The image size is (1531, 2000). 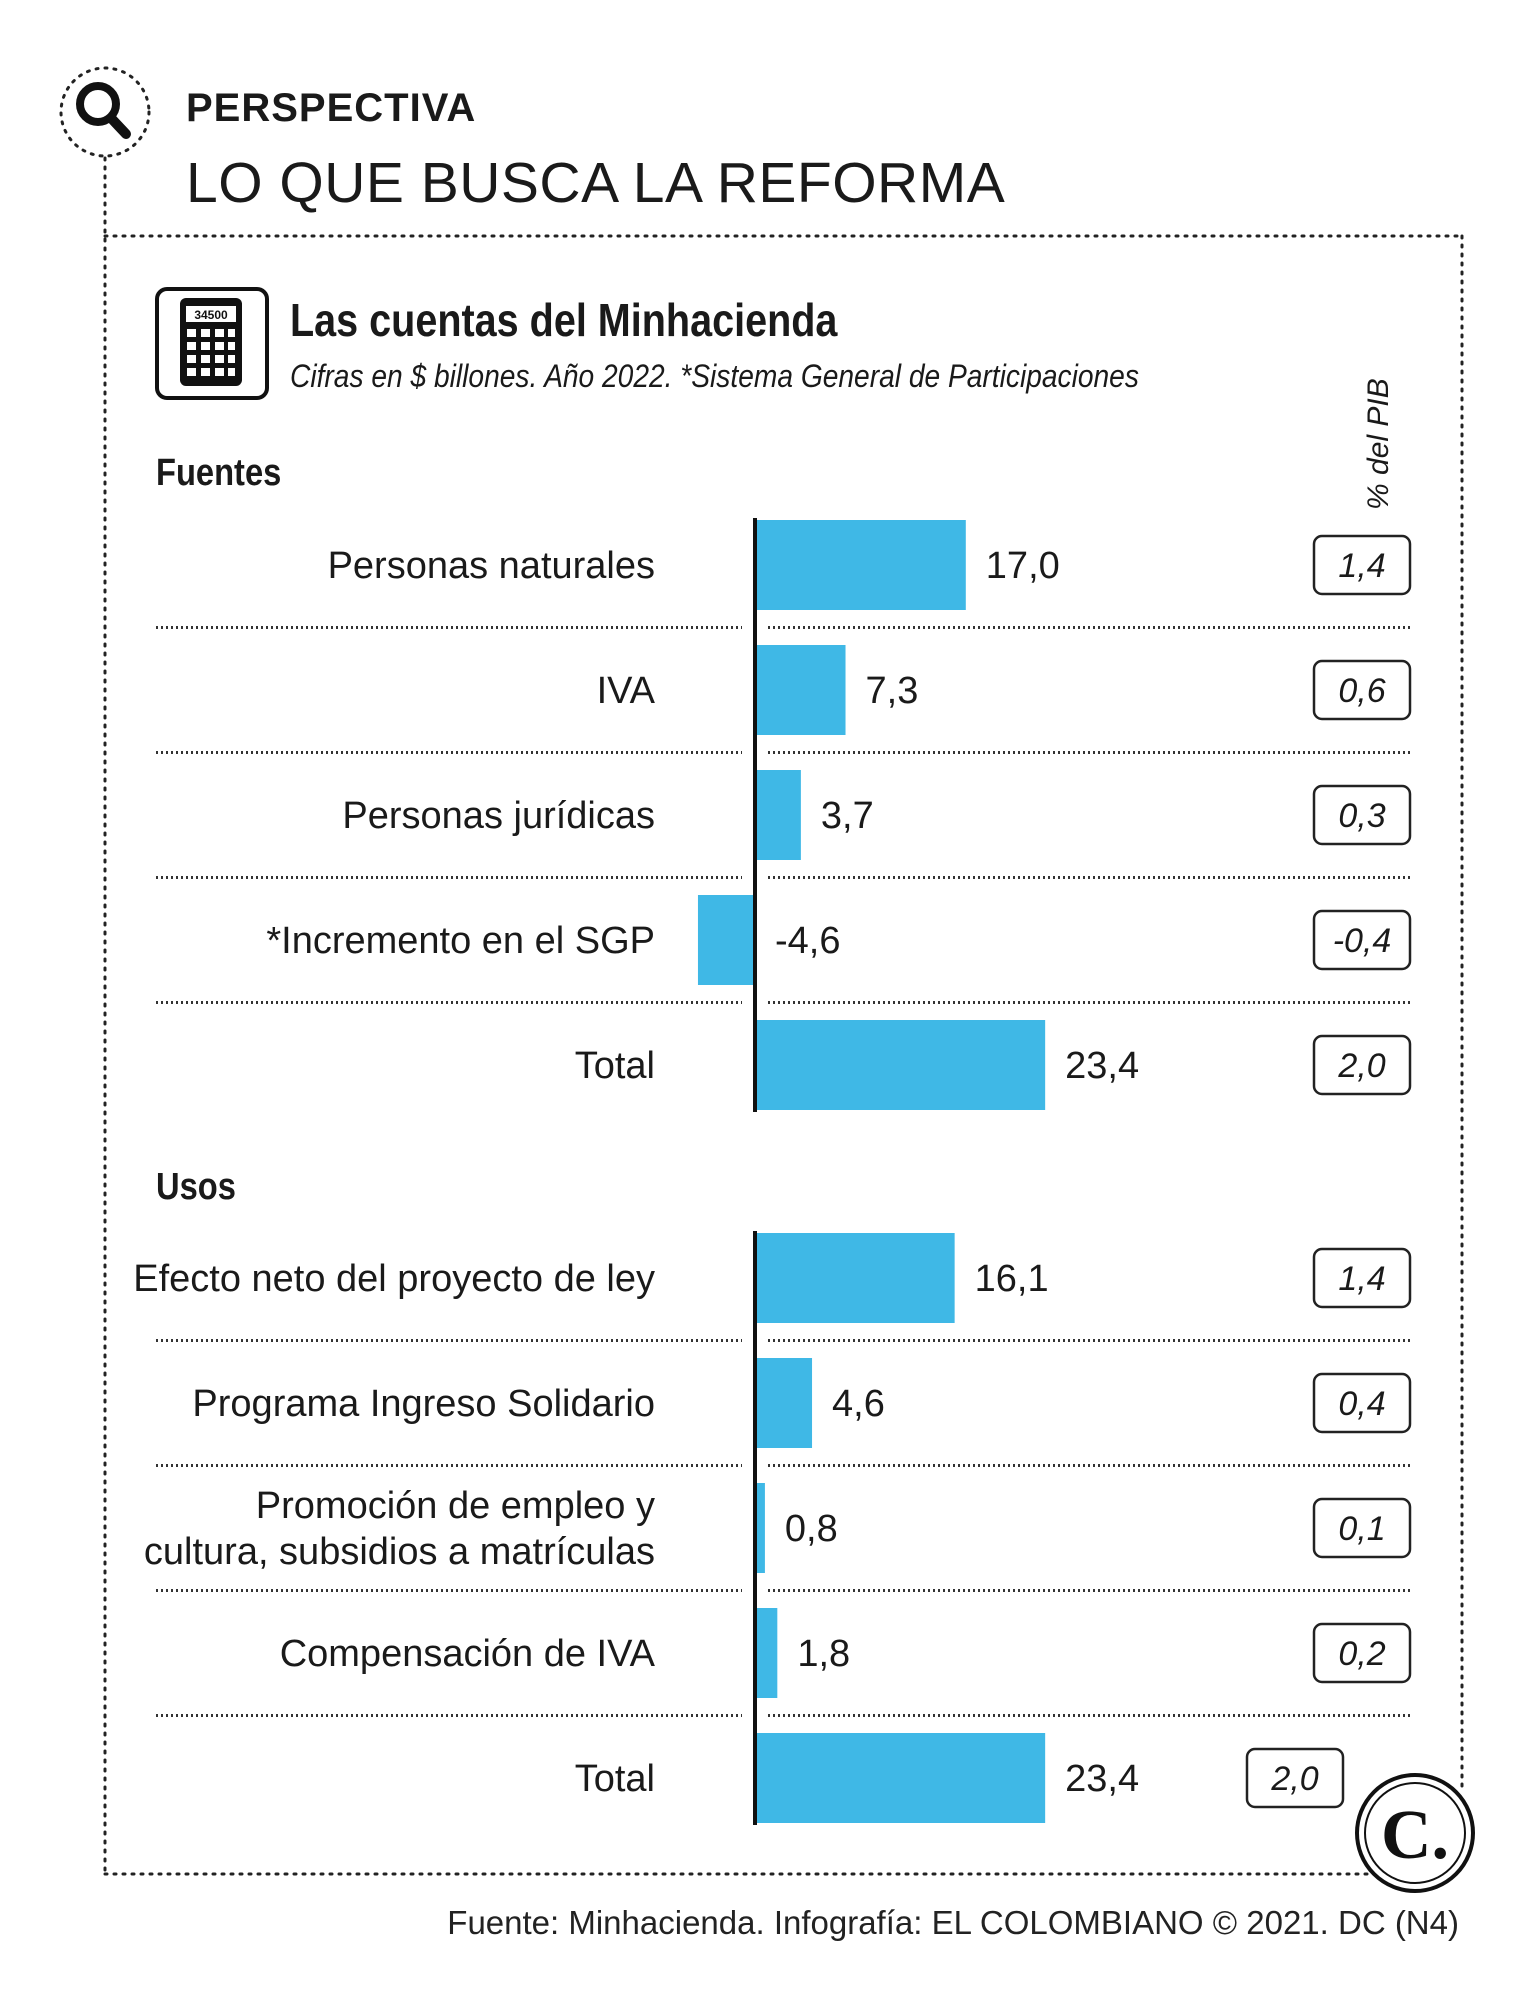 I want to click on headline: LO QUE BUSCA LA REFORMA, so click(x=596, y=183).